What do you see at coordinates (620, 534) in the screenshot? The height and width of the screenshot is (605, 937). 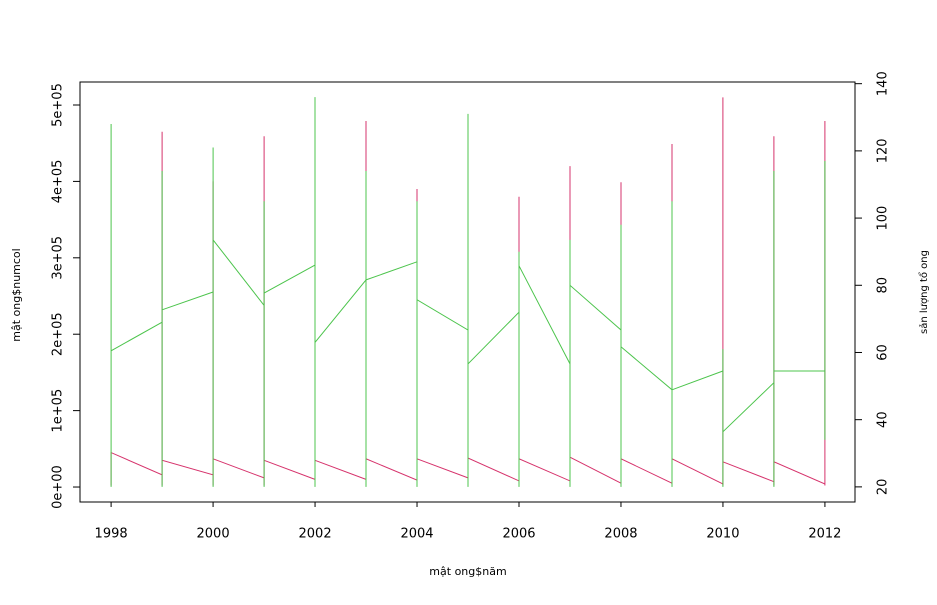 I see `x-tick-label: 2008` at bounding box center [620, 534].